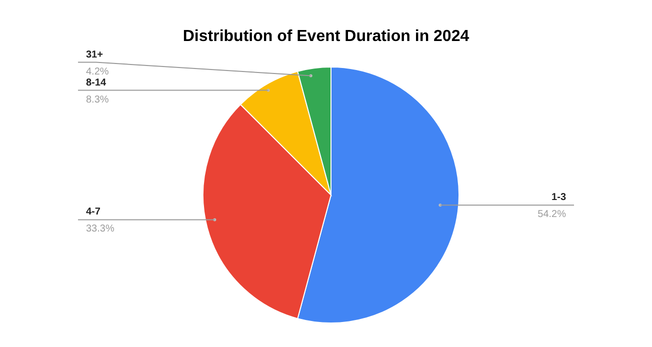  Describe the element at coordinates (93, 212) in the screenshot. I see `slice-label: 4-7` at that location.